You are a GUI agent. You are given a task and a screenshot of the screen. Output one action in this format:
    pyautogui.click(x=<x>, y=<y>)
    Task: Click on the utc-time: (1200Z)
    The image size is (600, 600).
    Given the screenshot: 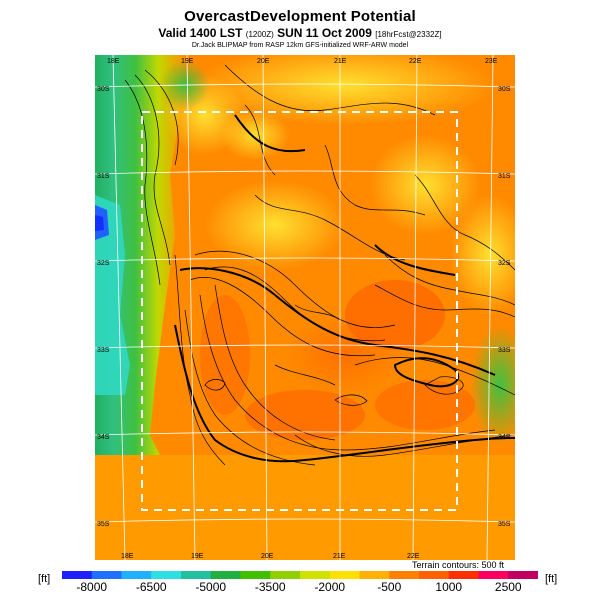 What is the action you would take?
    pyautogui.click(x=259, y=34)
    